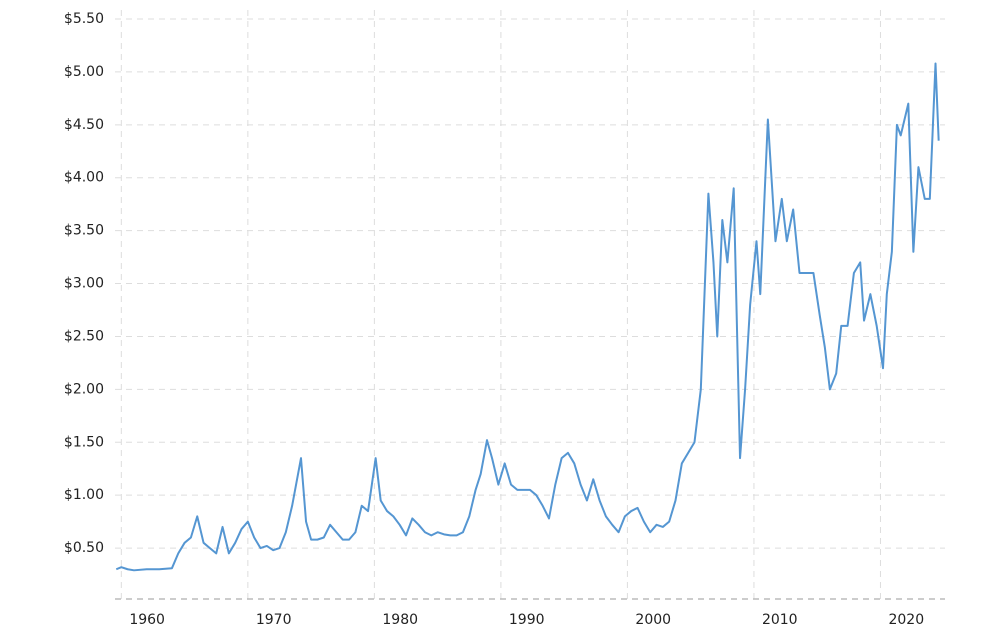 This screenshot has width=1000, height=631. I want to click on y-tick-label: $5.50, so click(84, 19).